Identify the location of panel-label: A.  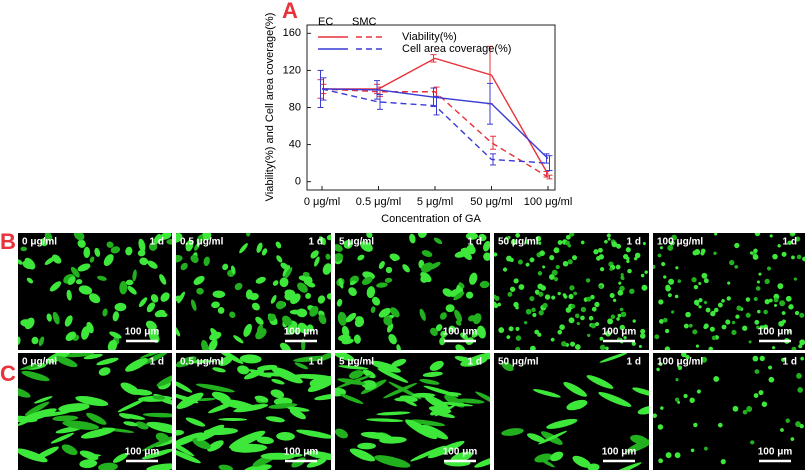
(290, 11).